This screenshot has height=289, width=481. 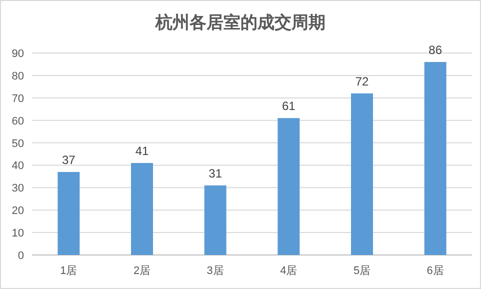 I want to click on x-tick-label: 1居, so click(x=69, y=271).